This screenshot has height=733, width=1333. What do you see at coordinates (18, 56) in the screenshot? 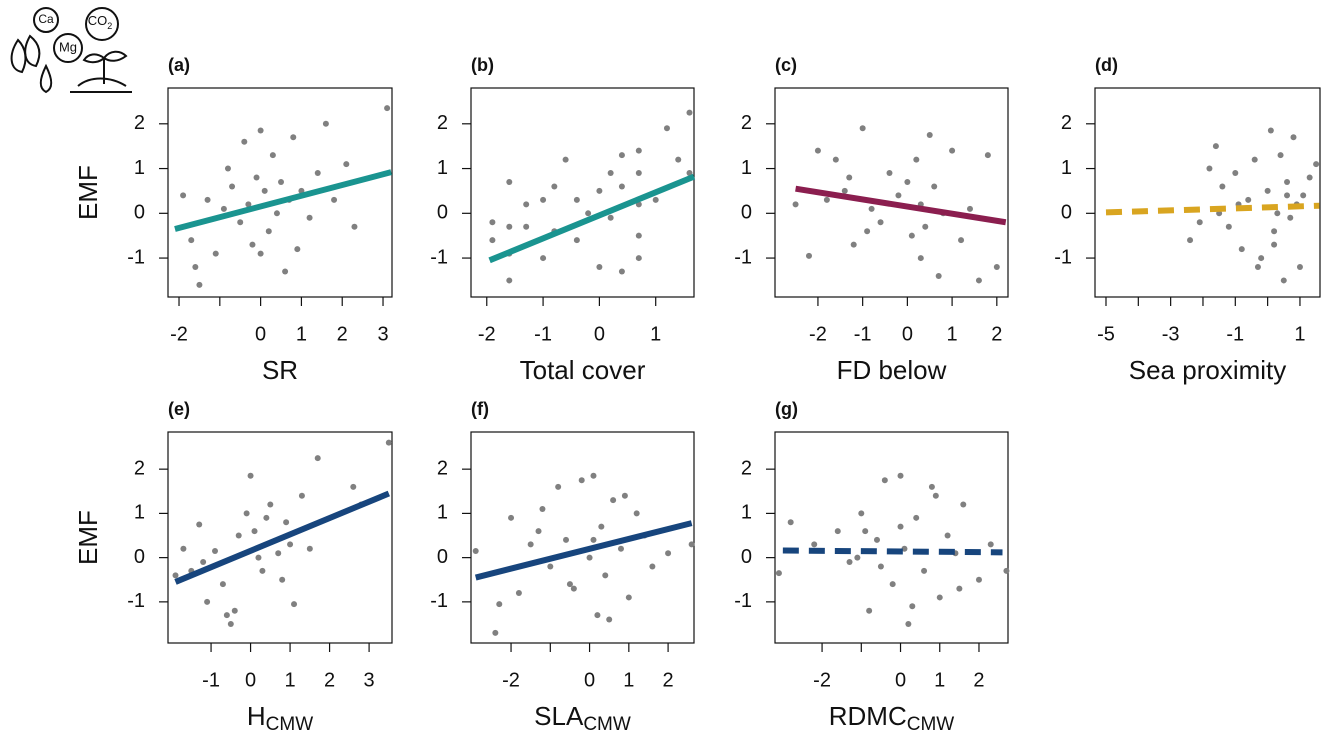
I see `leaf-icon` at bounding box center [18, 56].